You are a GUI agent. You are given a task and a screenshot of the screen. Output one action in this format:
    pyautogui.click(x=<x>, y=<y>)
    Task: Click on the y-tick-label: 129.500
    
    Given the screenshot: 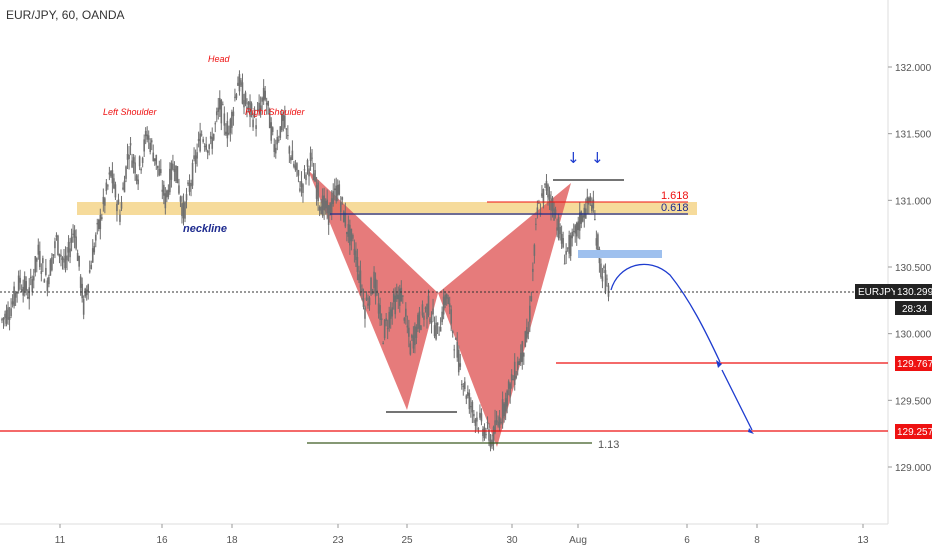 What is the action you would take?
    pyautogui.click(x=913, y=401)
    